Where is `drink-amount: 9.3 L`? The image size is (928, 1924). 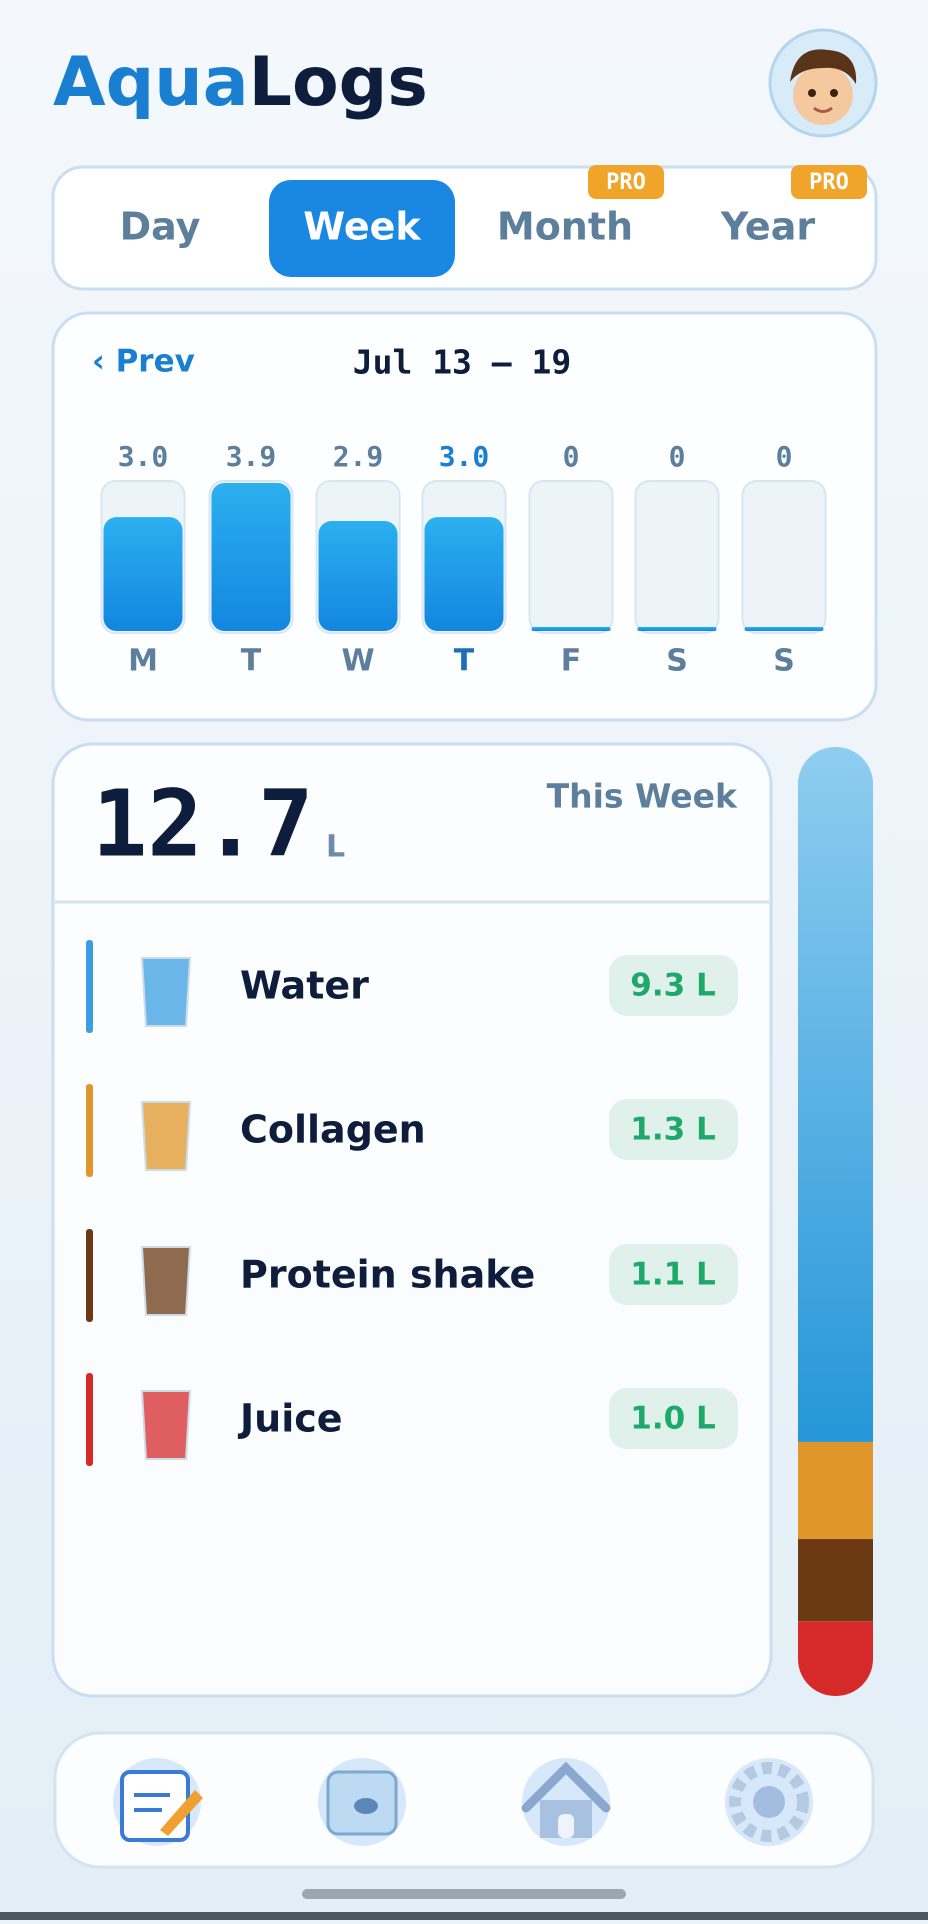 drink-amount: 9.3 L is located at coordinates (672, 986).